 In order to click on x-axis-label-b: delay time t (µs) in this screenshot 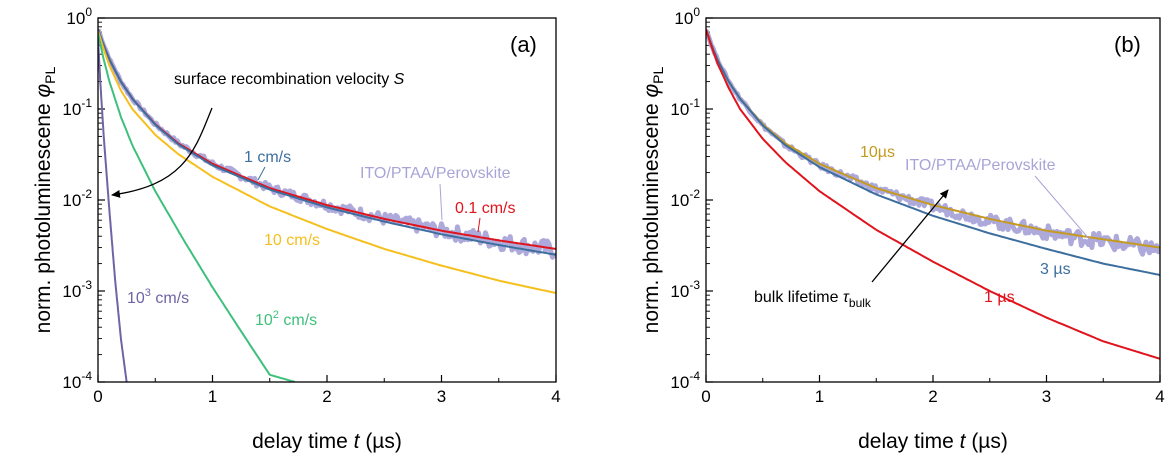, I will do `click(933, 441)`.